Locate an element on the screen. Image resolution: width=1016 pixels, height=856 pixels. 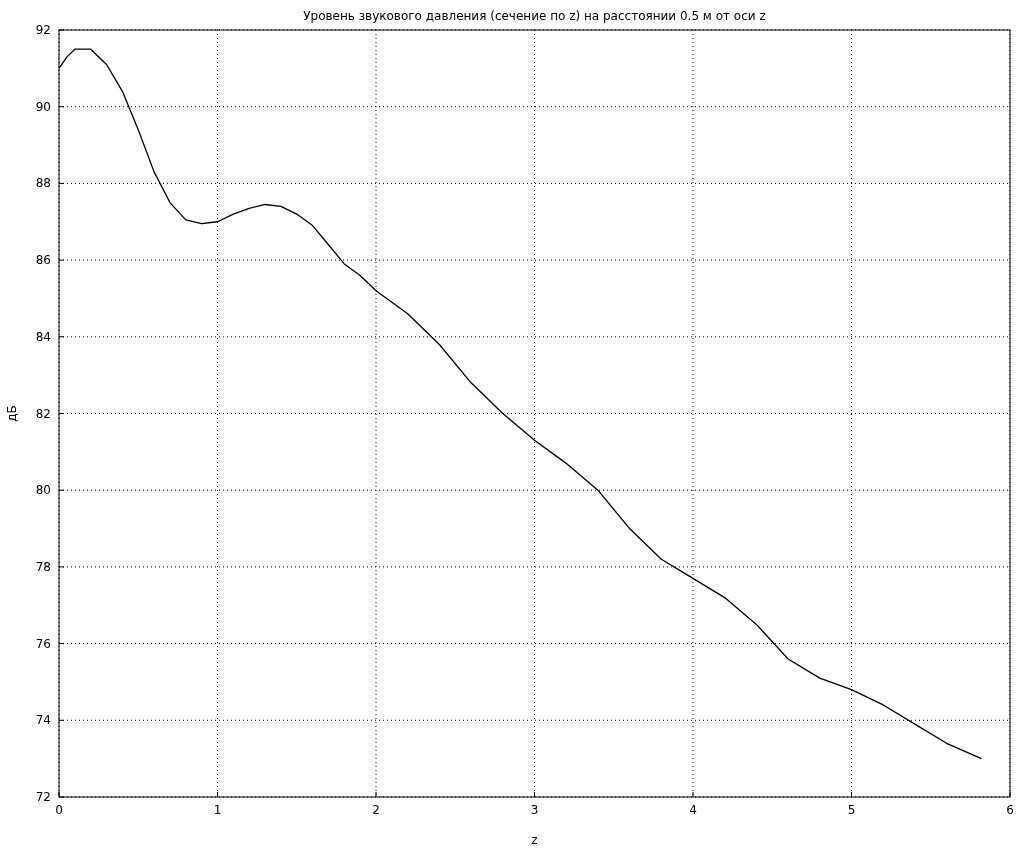
y-tick-label: 86 is located at coordinates (43, 260).